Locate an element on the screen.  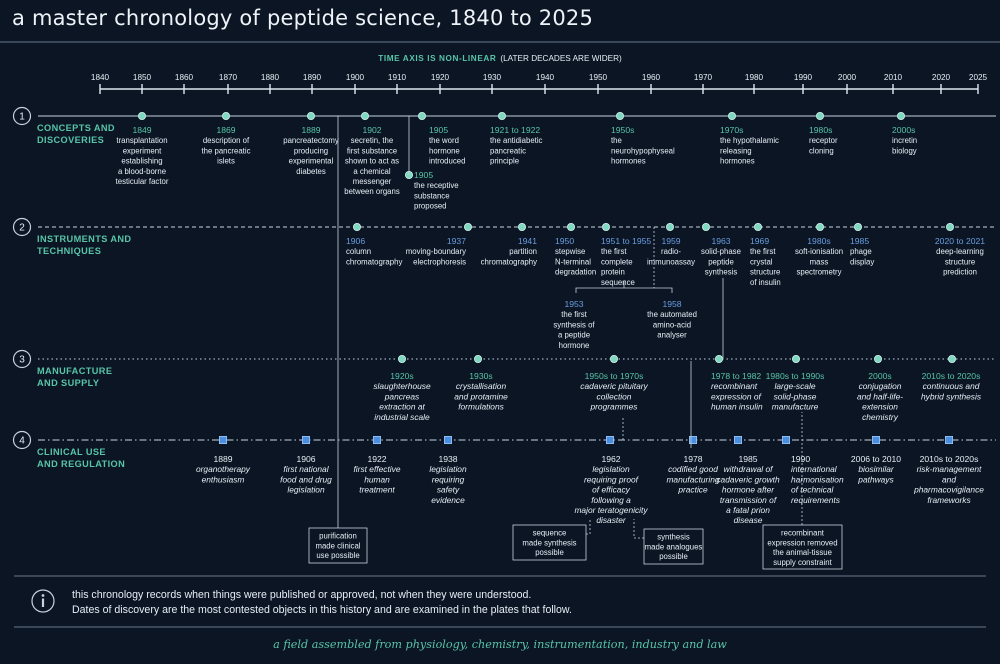
event-text: enthusiasm is located at coordinates (223, 479).